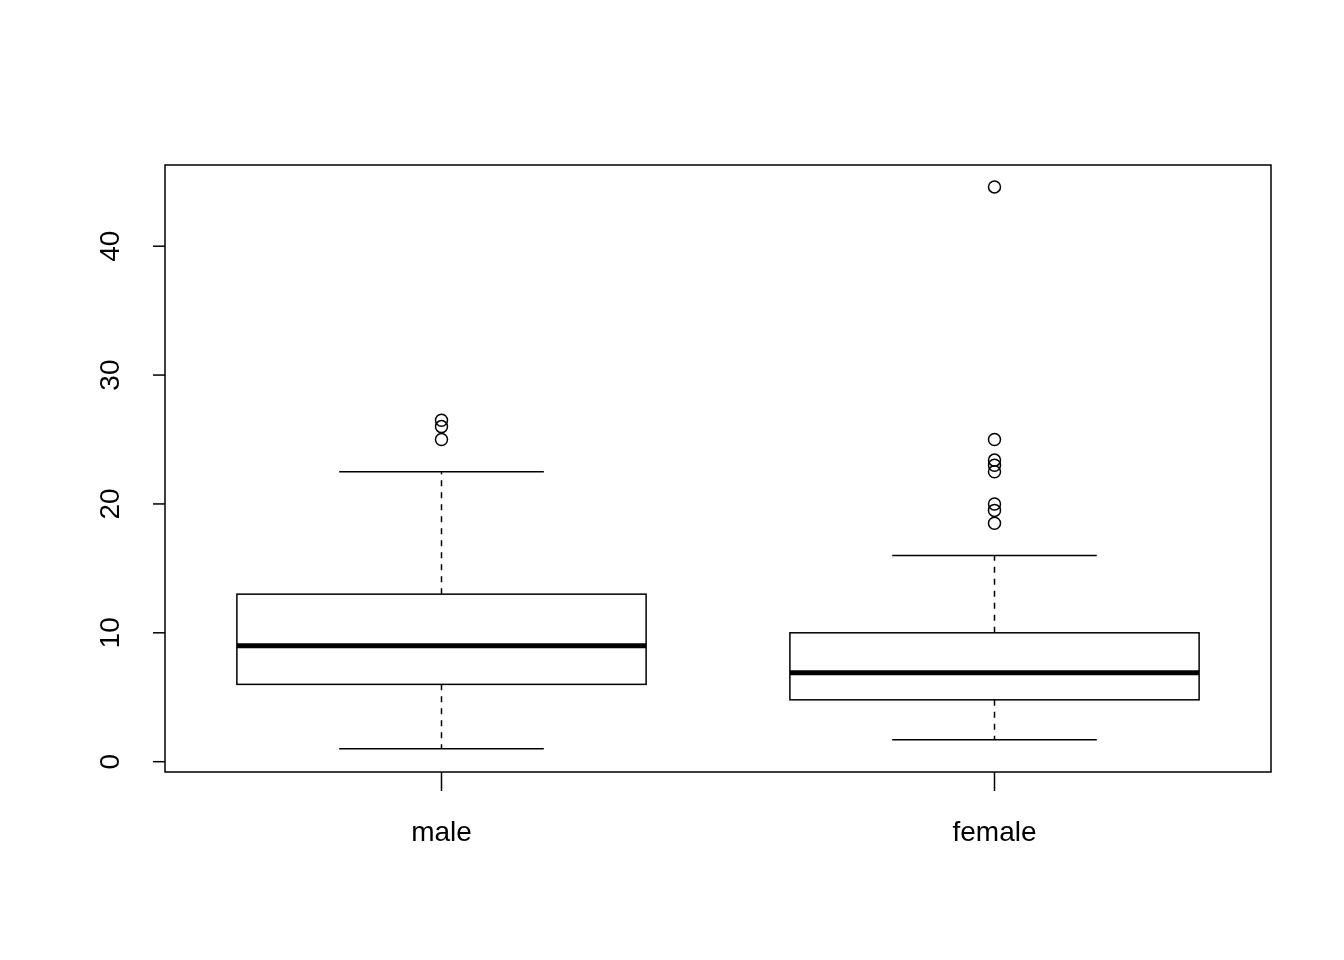  I want to click on y-tick-label: 40, so click(109, 246).